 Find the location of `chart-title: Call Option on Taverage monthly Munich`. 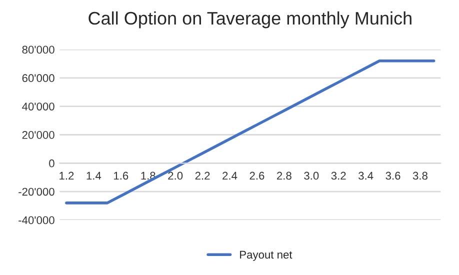

chart-title: Call Option on Taverage monthly Munich is located at coordinates (250, 19).